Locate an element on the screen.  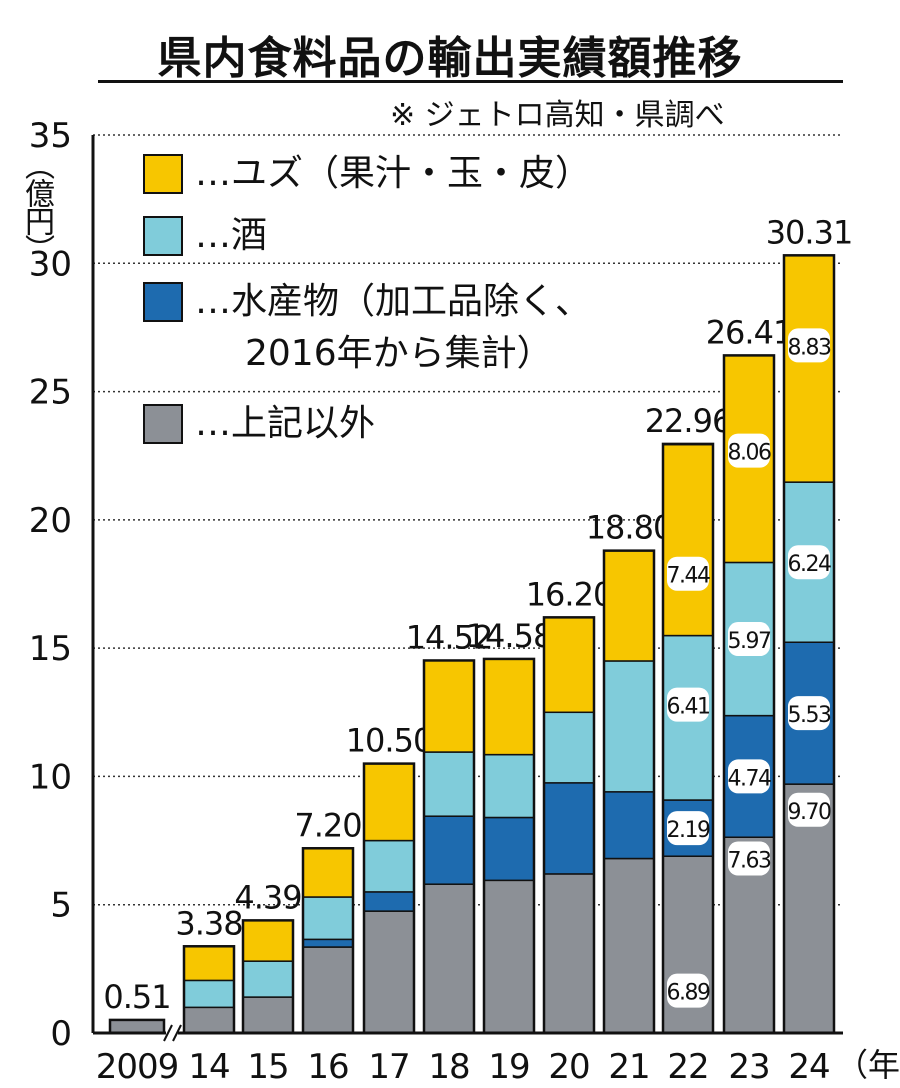
x-tick-label-15: 15 is located at coordinates (267, 1067).